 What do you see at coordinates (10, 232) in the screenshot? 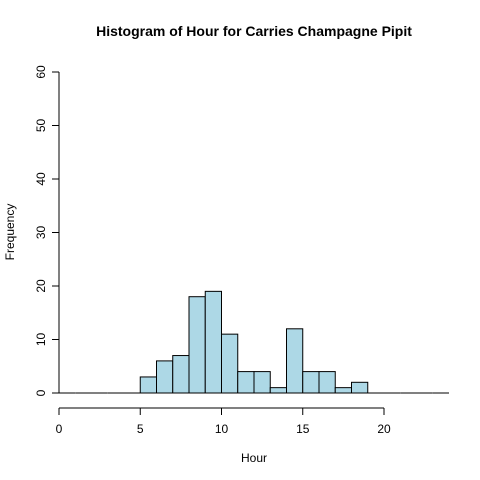
I see `y-axis-label: Frequency` at bounding box center [10, 232].